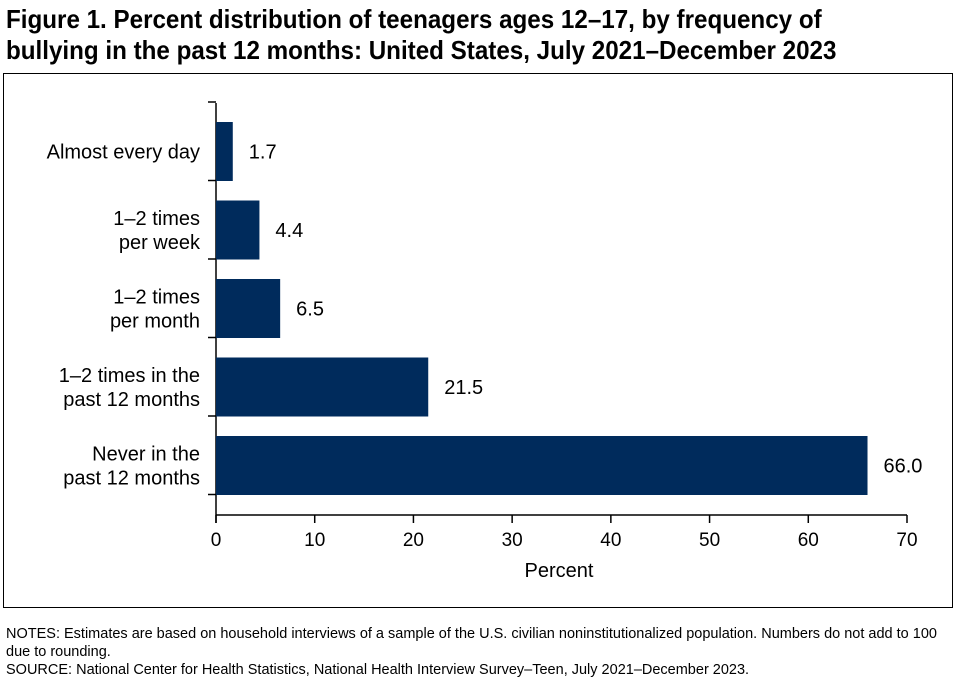  Describe the element at coordinates (512, 540) in the screenshot. I see `x-tick-label: 30` at that location.